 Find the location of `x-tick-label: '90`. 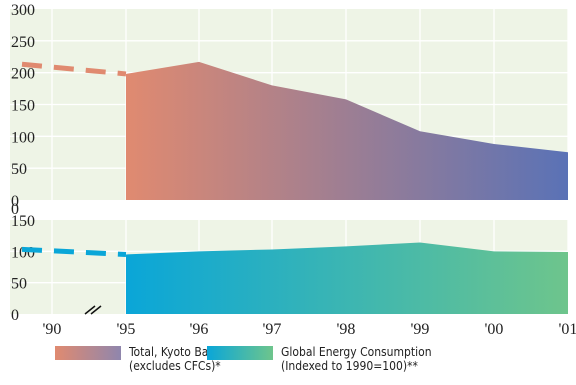

x-tick-label: '90 is located at coordinates (52, 329).